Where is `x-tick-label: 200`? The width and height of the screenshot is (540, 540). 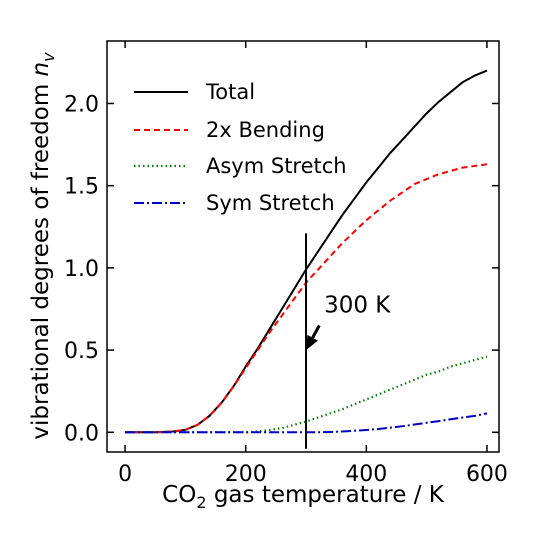 x-tick-label: 200 is located at coordinates (246, 474).